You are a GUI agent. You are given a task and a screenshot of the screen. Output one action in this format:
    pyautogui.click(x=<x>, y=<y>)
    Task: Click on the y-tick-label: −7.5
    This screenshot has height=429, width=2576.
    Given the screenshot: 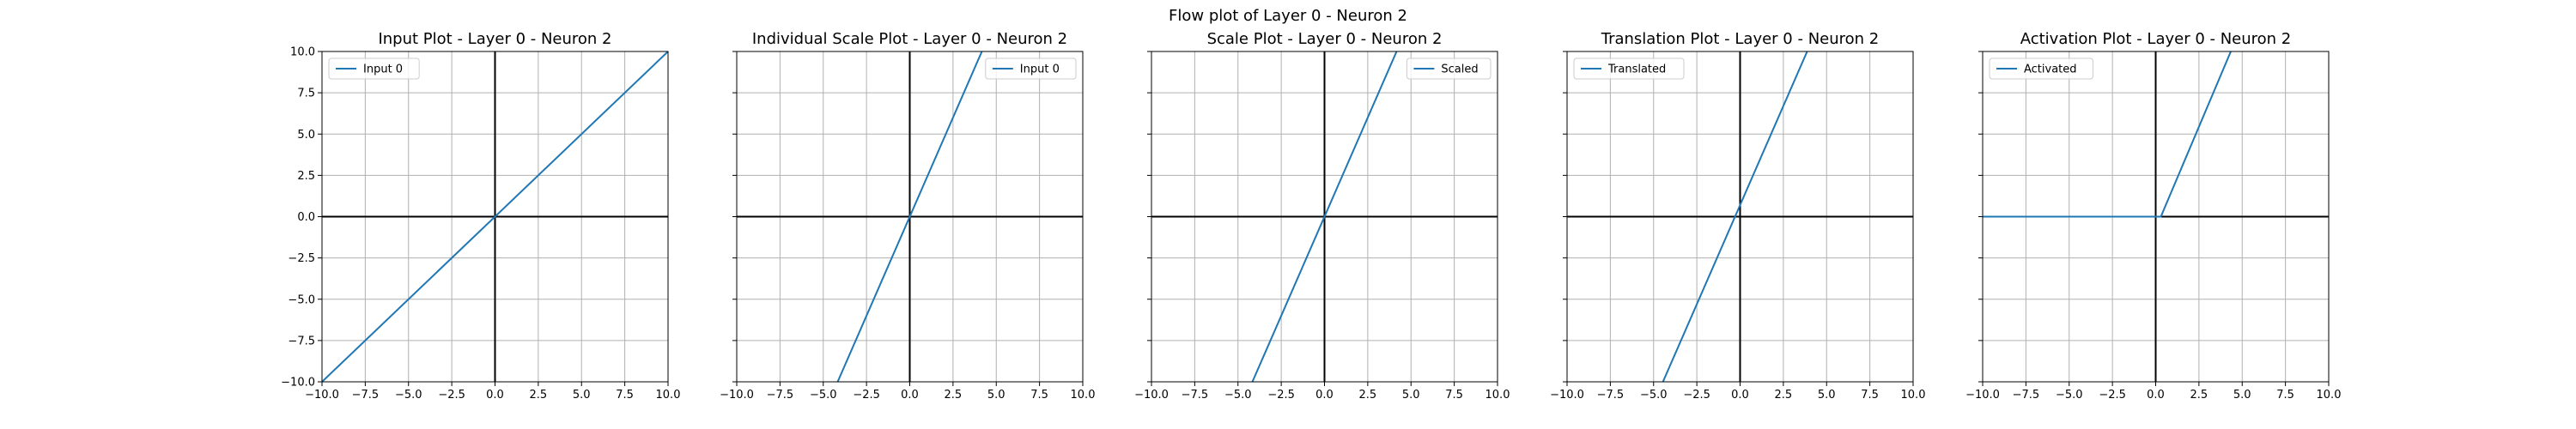 What is the action you would take?
    pyautogui.click(x=301, y=341)
    